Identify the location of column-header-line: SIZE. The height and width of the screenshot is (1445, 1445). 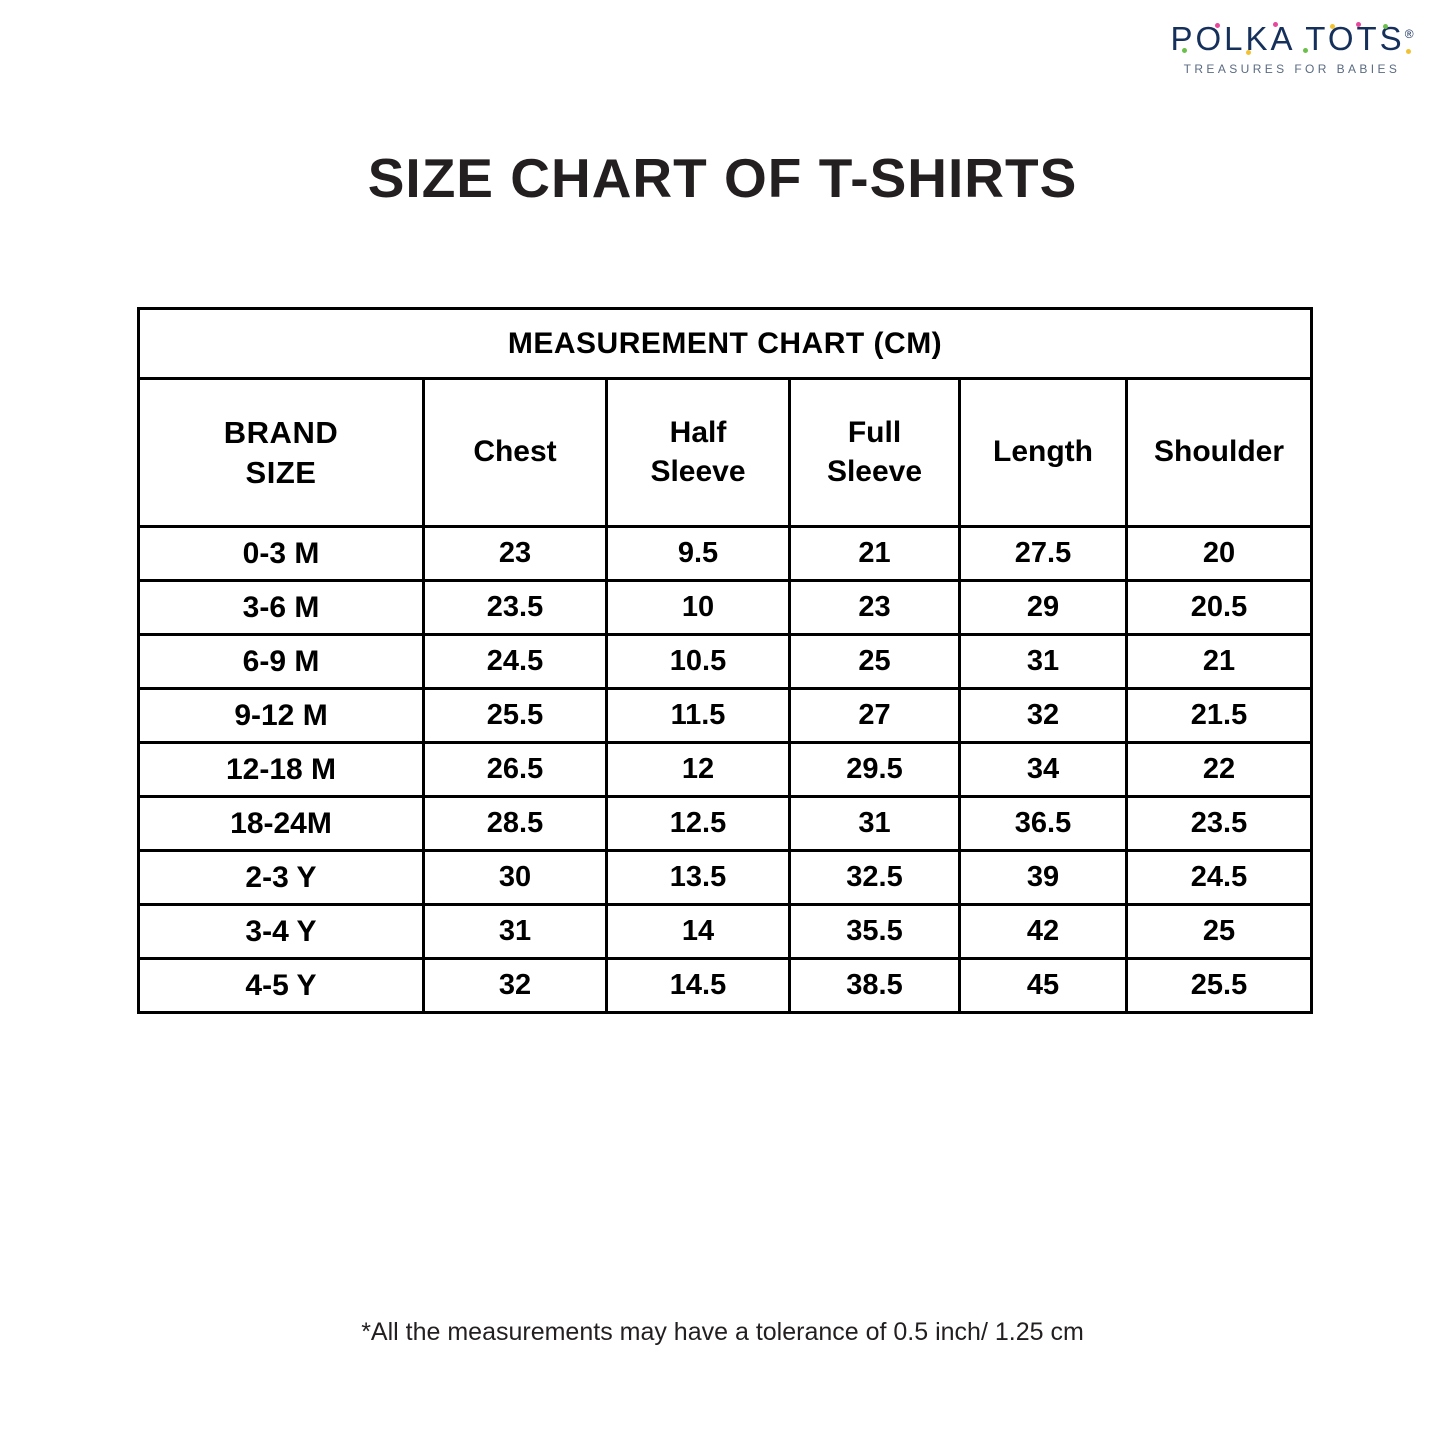
(281, 472).